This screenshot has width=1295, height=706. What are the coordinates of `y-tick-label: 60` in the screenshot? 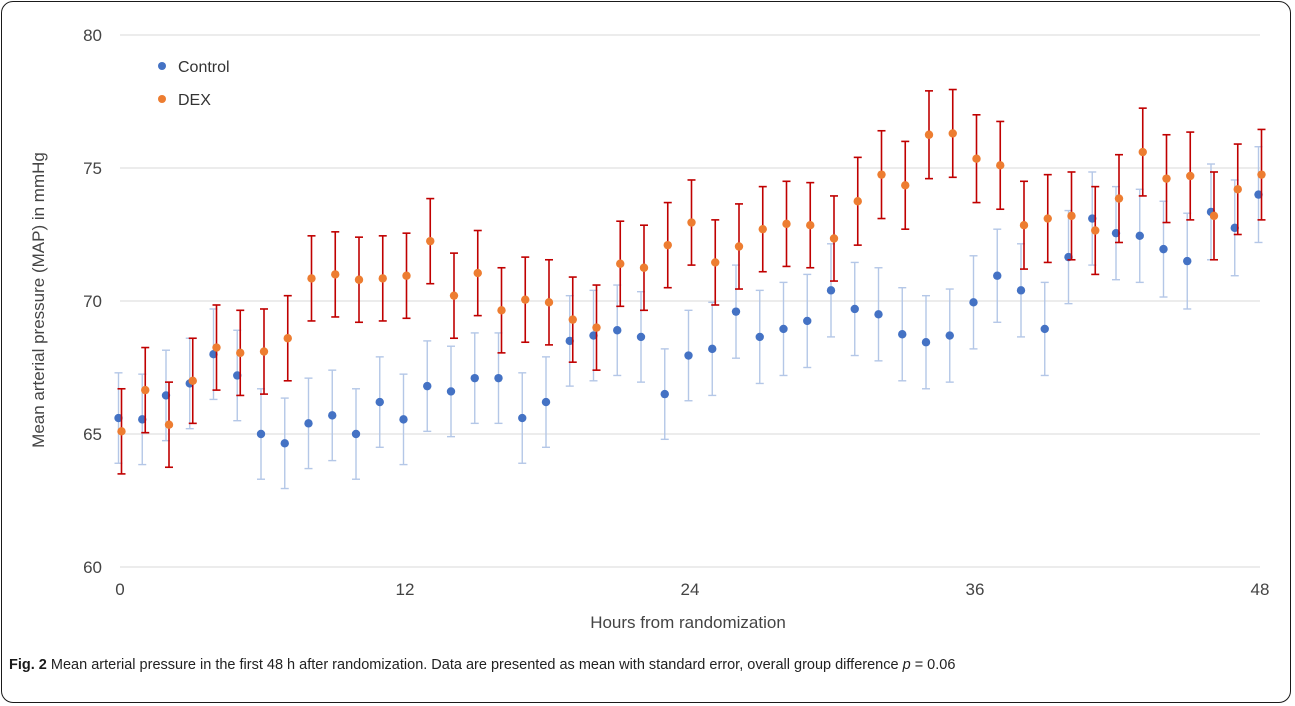 It's located at (92, 567).